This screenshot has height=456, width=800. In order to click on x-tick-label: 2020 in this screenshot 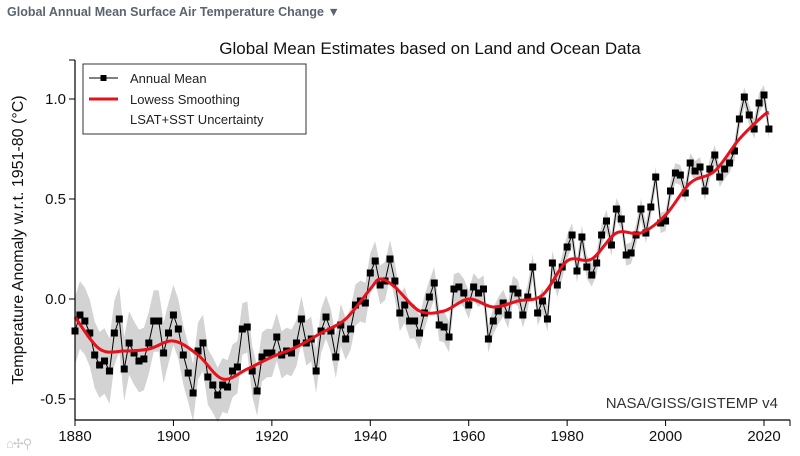, I will do `click(763, 436)`.